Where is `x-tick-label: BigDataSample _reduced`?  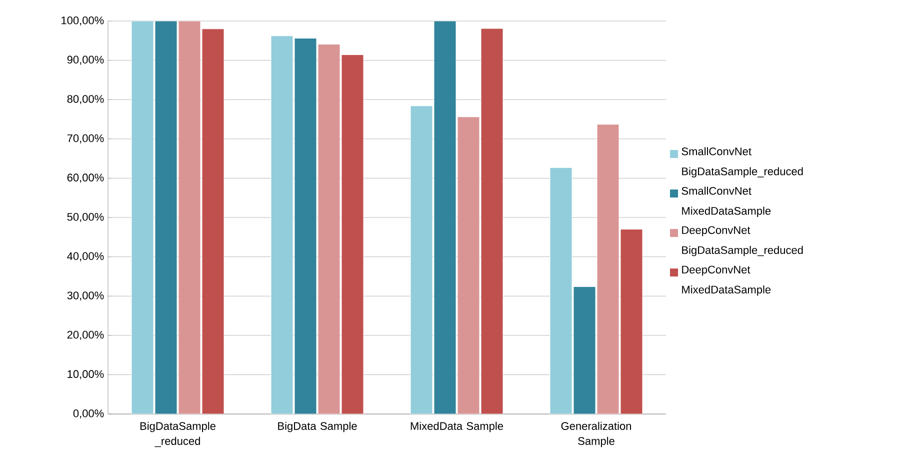
x-tick-label: BigDataSample _reduced is located at coordinates (178, 435).